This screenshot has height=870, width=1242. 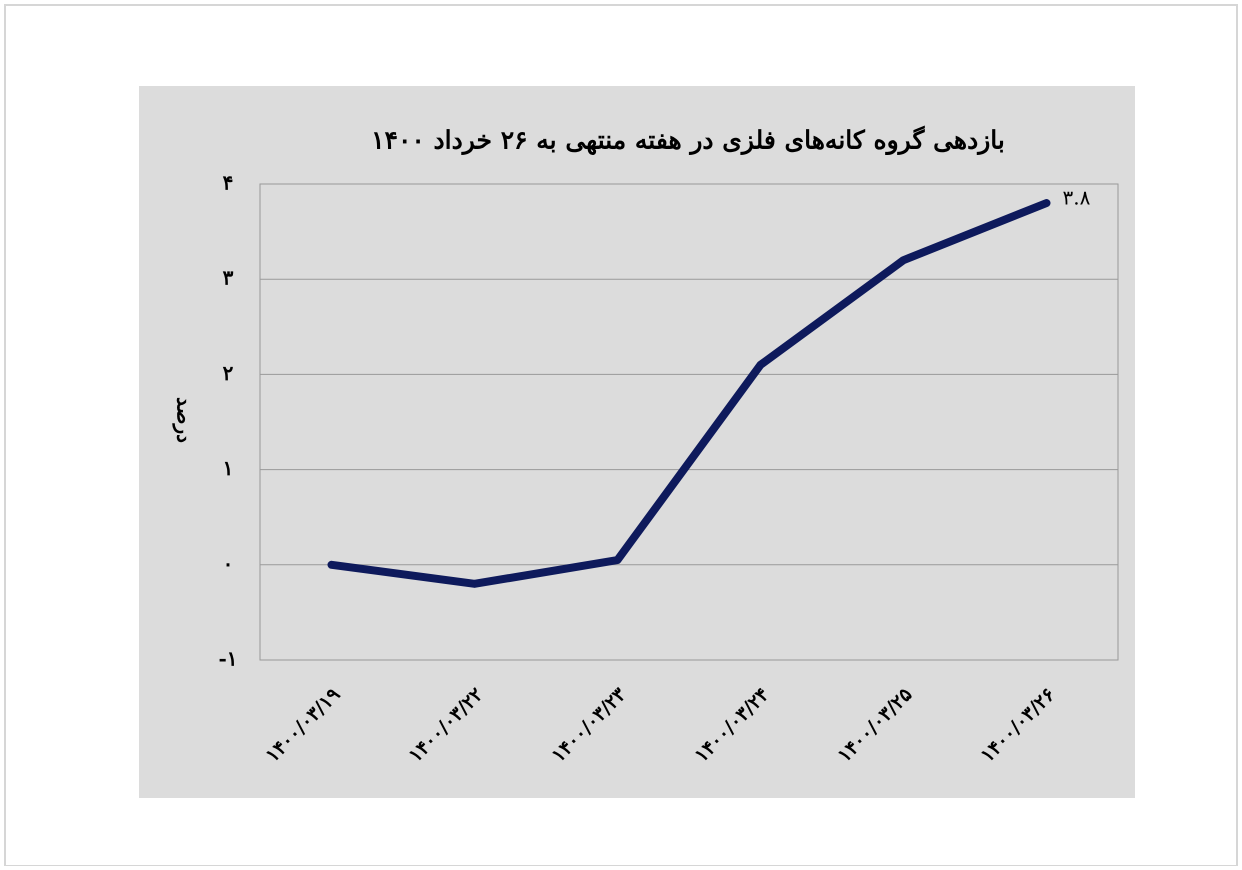 I want to click on y-tick-label: ۰, so click(x=228, y=563).